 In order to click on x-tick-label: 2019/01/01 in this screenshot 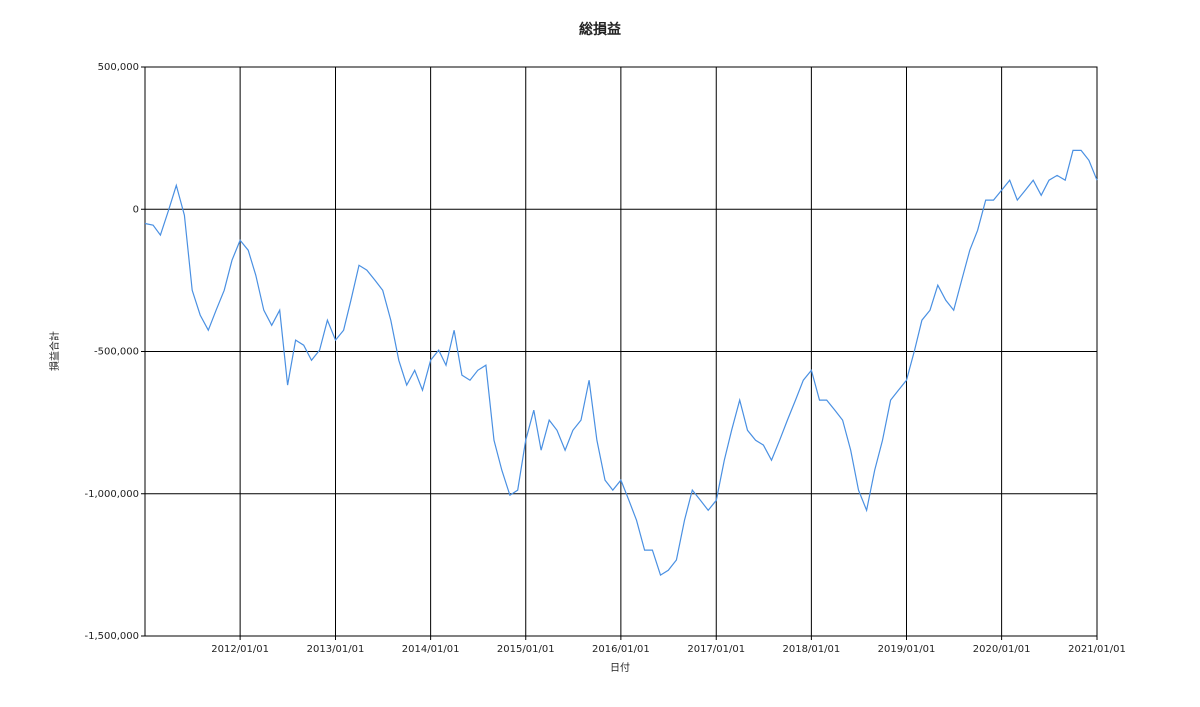, I will do `click(907, 649)`.